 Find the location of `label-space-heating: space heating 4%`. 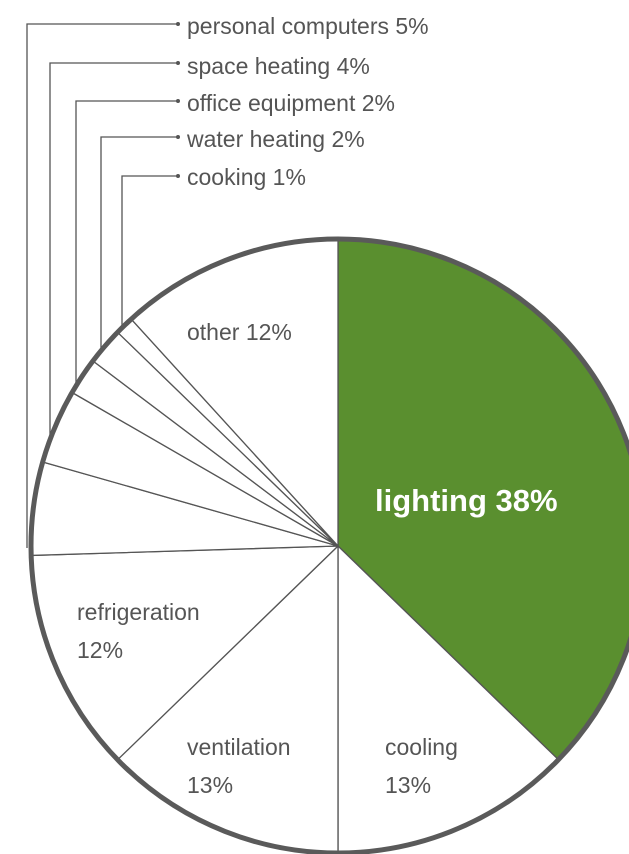

label-space-heating: space heating 4% is located at coordinates (278, 66).